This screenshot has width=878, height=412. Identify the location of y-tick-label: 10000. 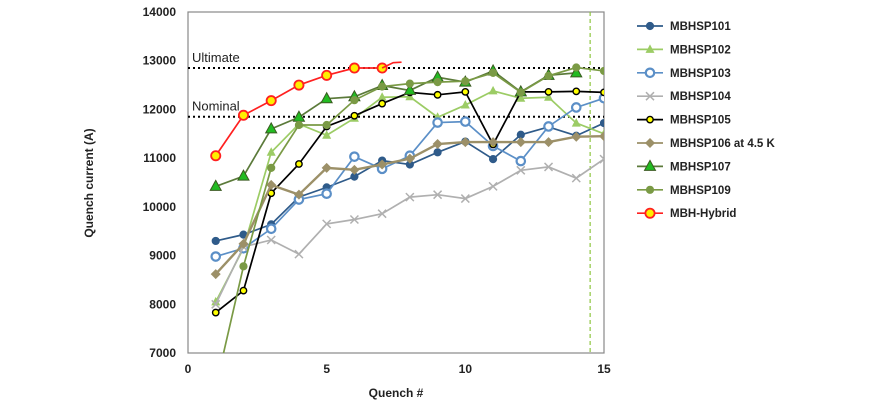
(160, 207).